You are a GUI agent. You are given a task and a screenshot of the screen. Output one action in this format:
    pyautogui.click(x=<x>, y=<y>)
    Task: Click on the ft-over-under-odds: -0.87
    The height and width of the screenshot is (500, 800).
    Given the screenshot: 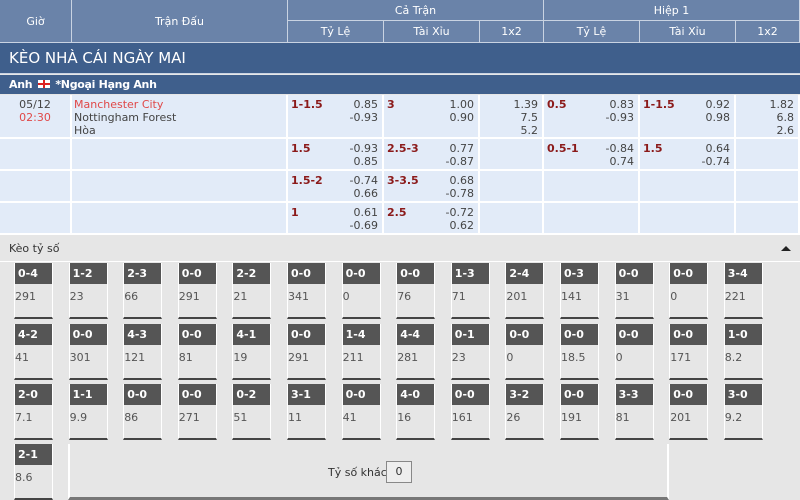 What is the action you would take?
    pyautogui.click(x=459, y=161)
    